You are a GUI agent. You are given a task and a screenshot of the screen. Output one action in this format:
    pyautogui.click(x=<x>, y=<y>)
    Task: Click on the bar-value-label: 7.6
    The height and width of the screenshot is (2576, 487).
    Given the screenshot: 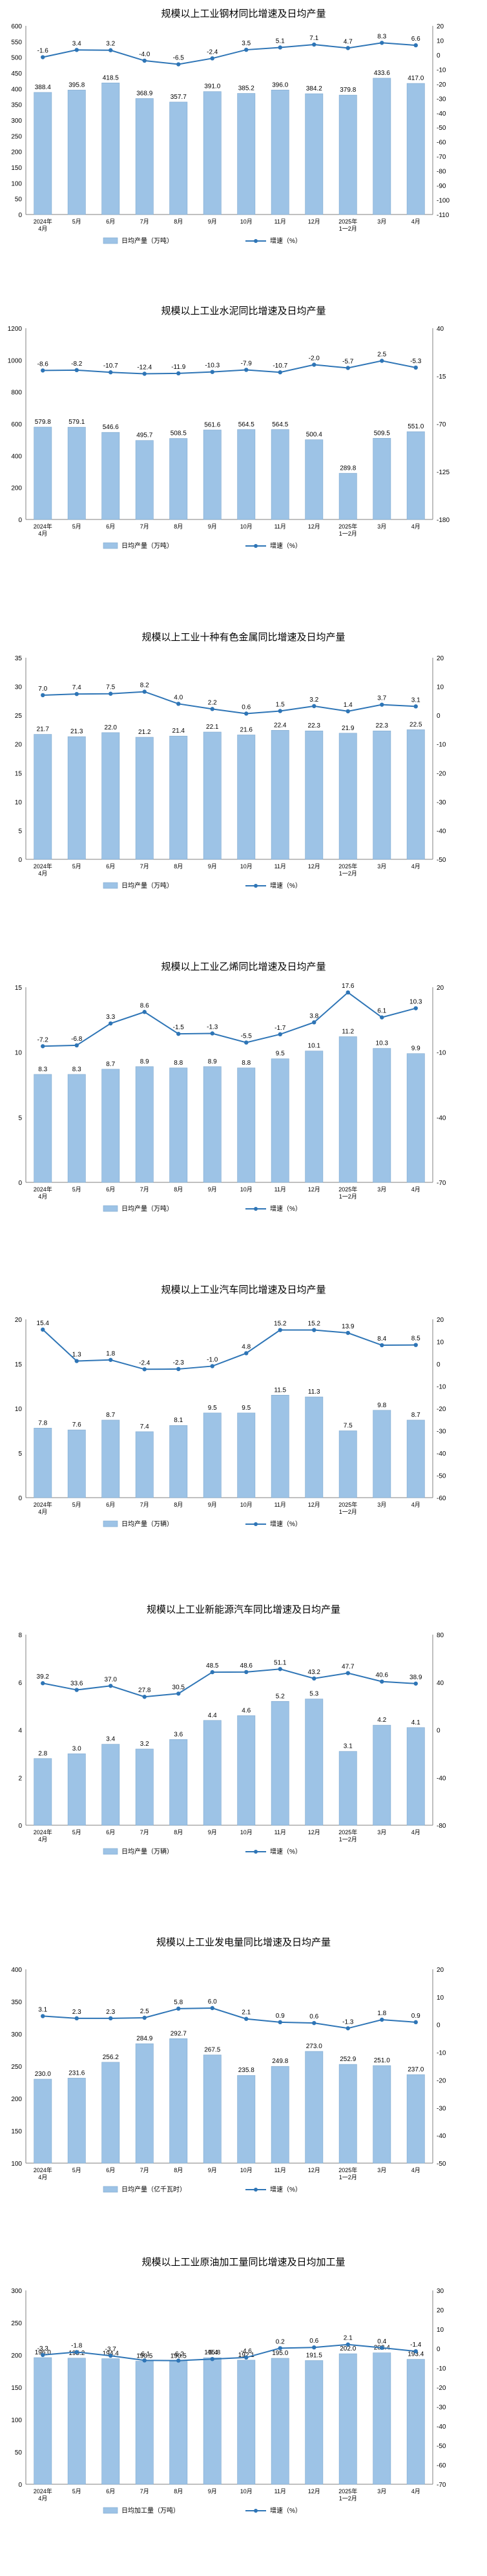 What is the action you would take?
    pyautogui.click(x=76, y=1425)
    